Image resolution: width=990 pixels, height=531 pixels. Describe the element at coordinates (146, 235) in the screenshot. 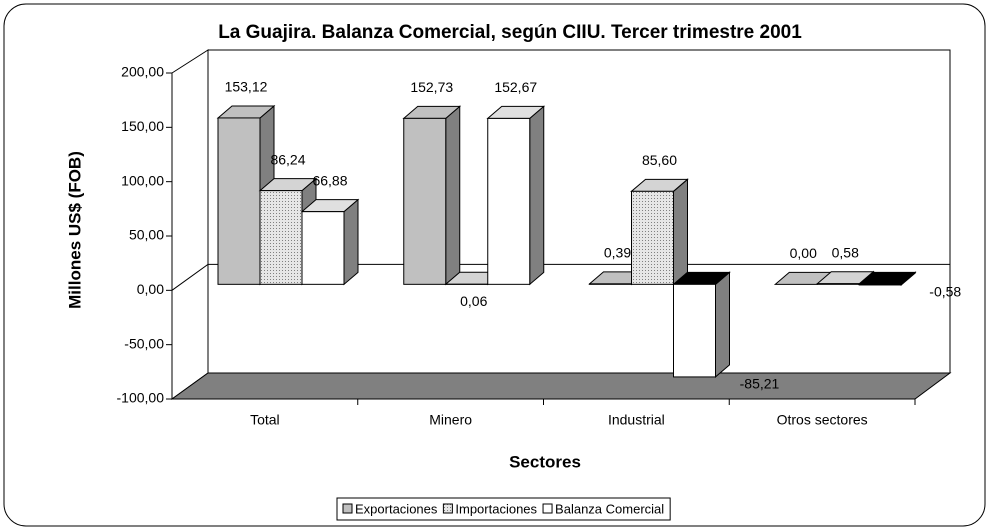

I see `y-tick-label: 50,00` at that location.